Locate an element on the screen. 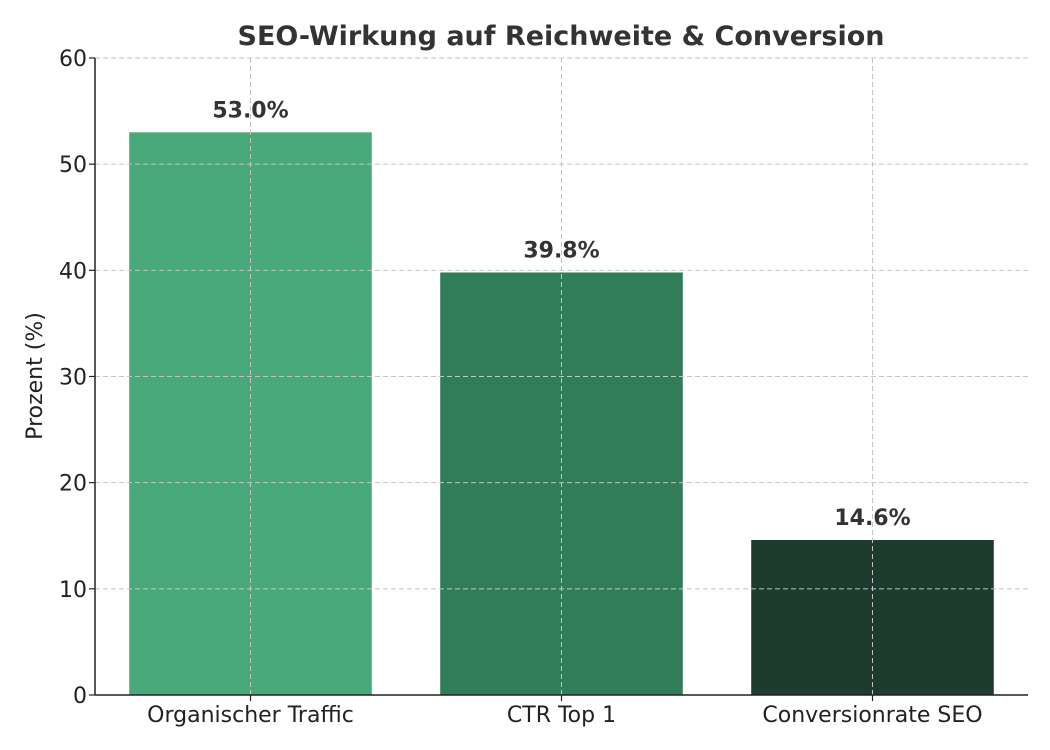  x-tick-label: Organischer Traffic is located at coordinates (250, 715).